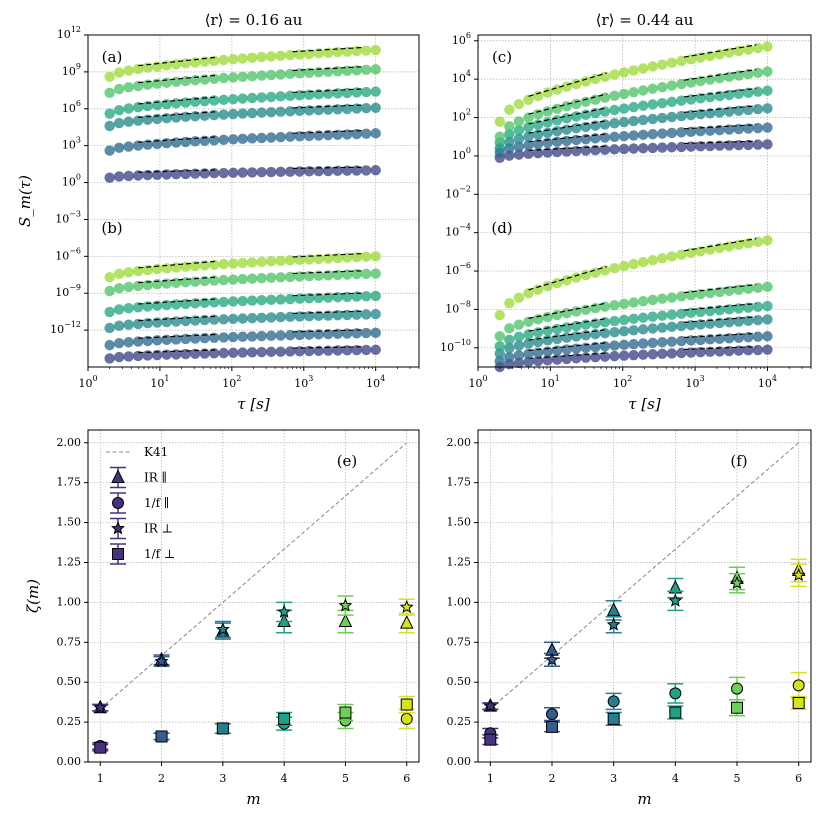 This screenshot has height=823, width=823. What do you see at coordinates (253, 404) in the screenshot?
I see `x-axis-label: τ [s]` at bounding box center [253, 404].